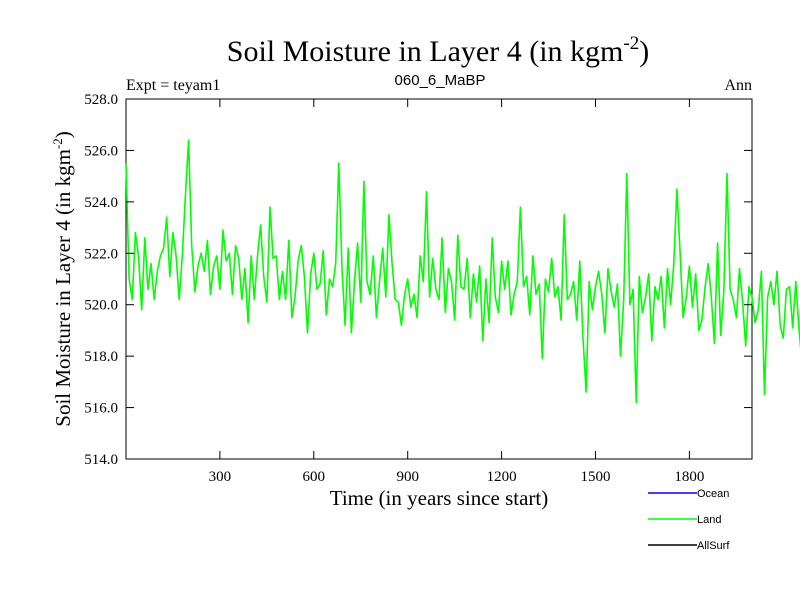 The height and width of the screenshot is (600, 800). What do you see at coordinates (407, 477) in the screenshot?
I see `x-tick-label: 900` at bounding box center [407, 477].